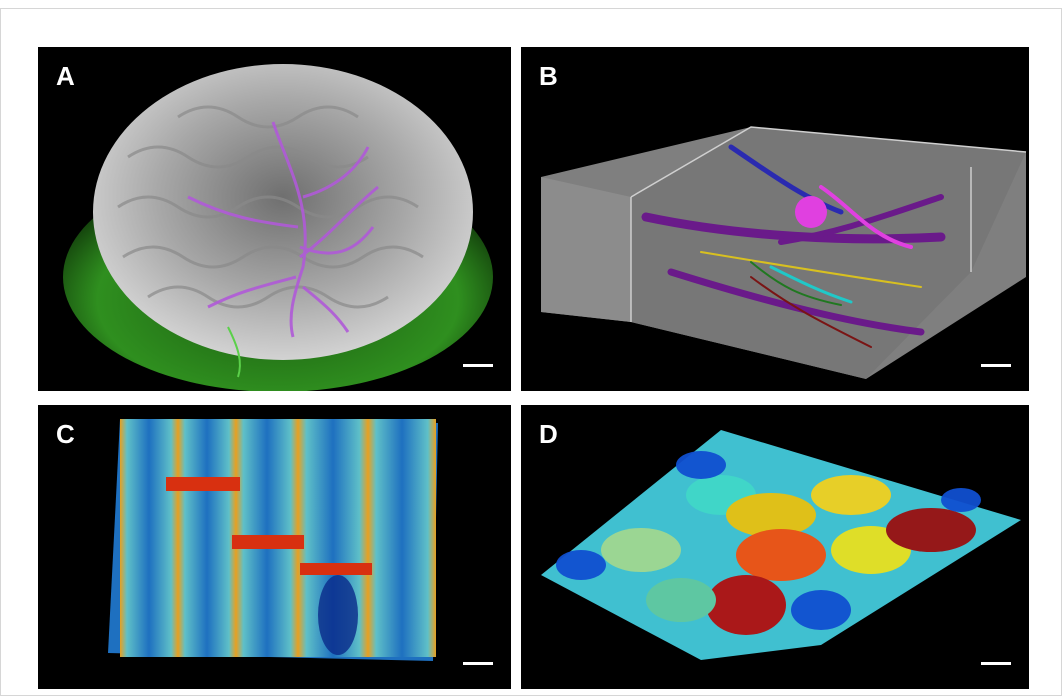  Describe the element at coordinates (781, 545) in the screenshot. I see `segmented-surface-image` at that location.